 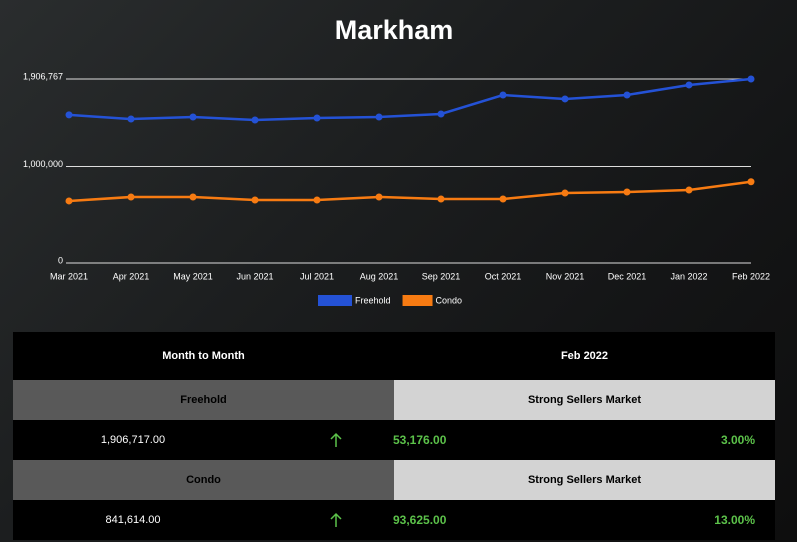 What do you see at coordinates (394, 356) in the screenshot?
I see `table-header: Month to Month Feb 2022` at bounding box center [394, 356].